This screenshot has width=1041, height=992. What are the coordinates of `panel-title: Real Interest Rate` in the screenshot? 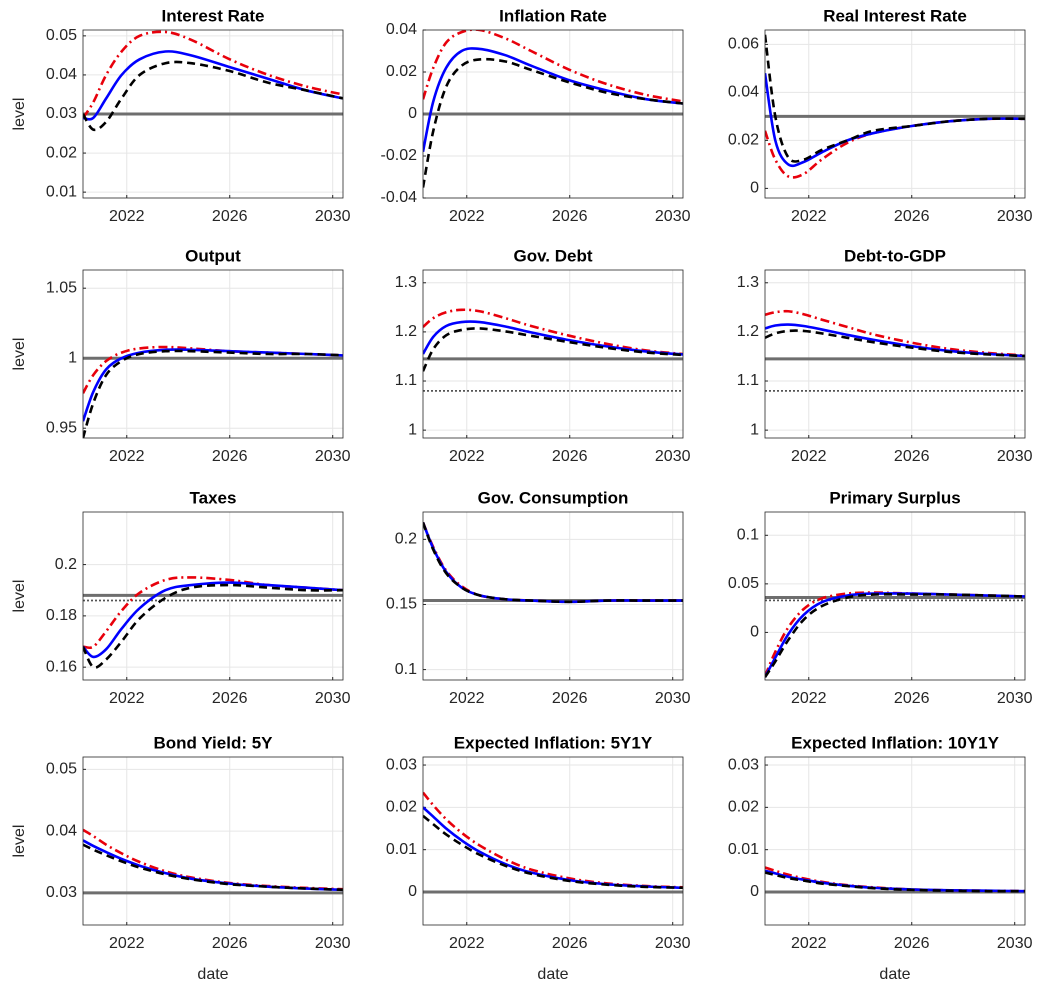 It's located at (895, 15).